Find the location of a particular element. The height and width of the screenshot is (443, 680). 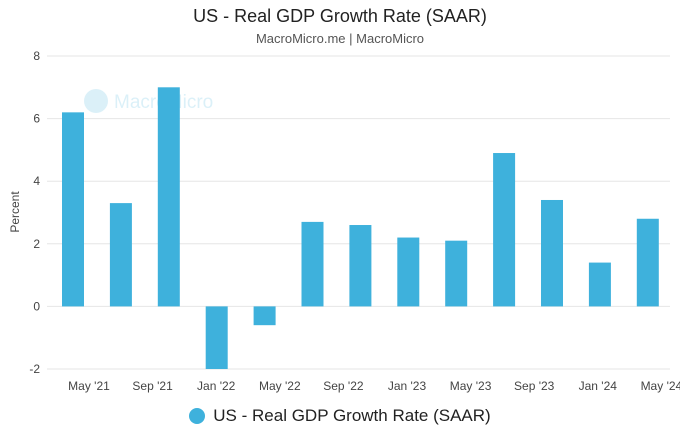

x-tick-label: Sep '22 is located at coordinates (343, 386).